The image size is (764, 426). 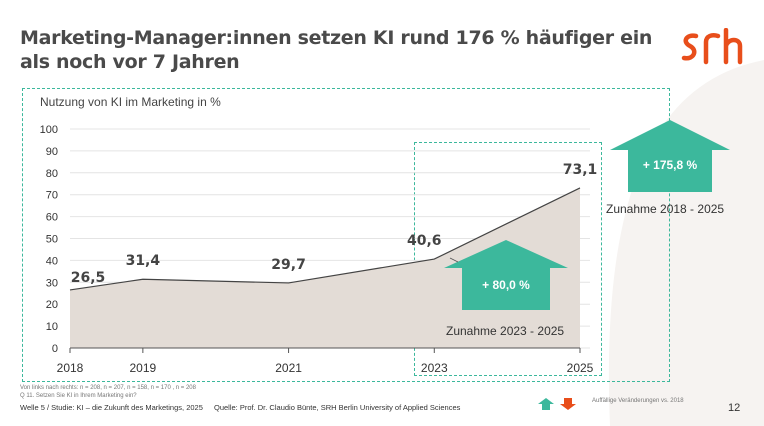 What do you see at coordinates (665, 209) in the screenshot?
I see `increase-label-2018-2025: Zunahme 2018 - 2025` at bounding box center [665, 209].